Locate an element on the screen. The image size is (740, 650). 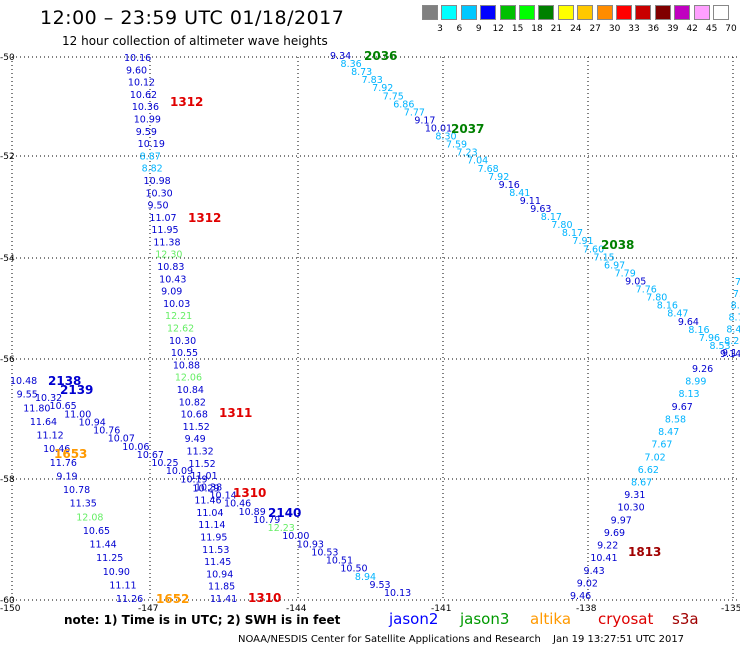
wave-height-value: 9.34 is located at coordinates (340, 56).